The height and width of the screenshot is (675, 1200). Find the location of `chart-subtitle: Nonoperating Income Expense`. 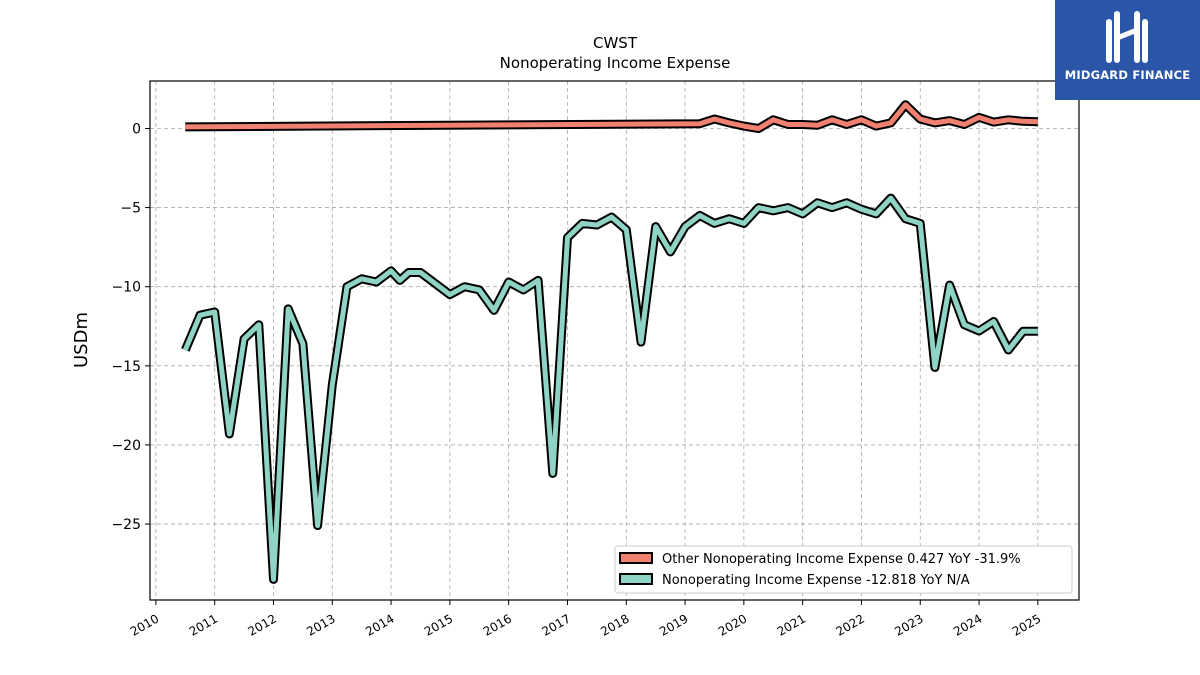

chart-subtitle: Nonoperating Income Expense is located at coordinates (615, 63).